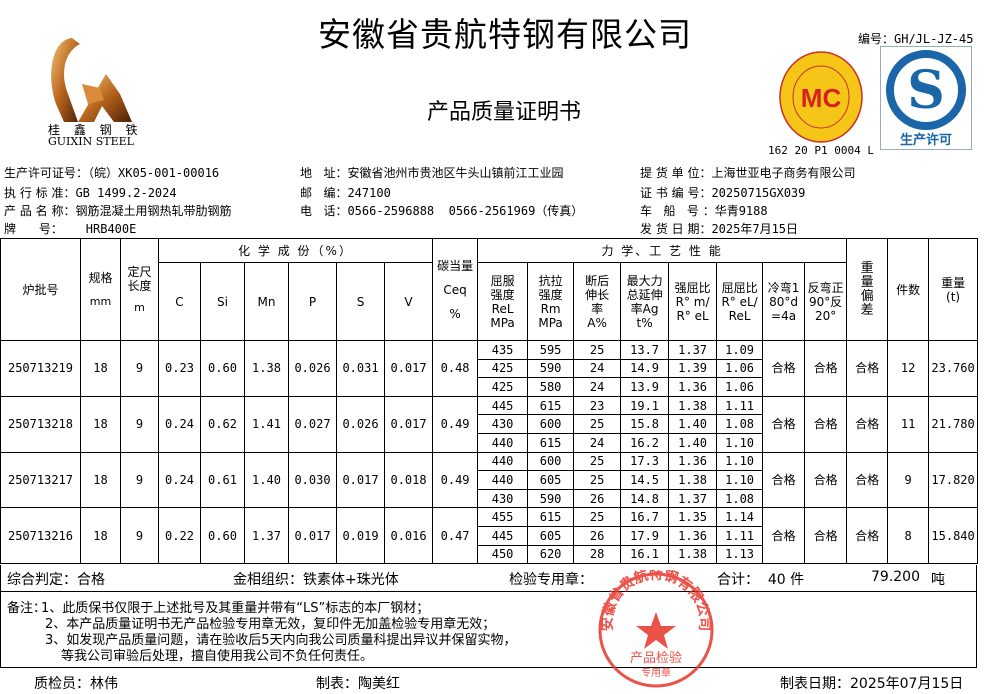 This screenshot has width=996, height=694. What do you see at coordinates (645, 554) in the screenshot?
I see `cell-agt: 16.1` at bounding box center [645, 554].